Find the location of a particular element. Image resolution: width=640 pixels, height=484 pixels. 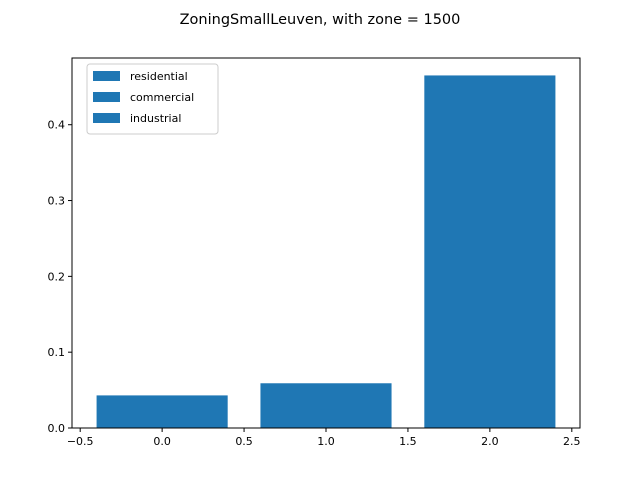

legend-label: residential is located at coordinates (159, 76).